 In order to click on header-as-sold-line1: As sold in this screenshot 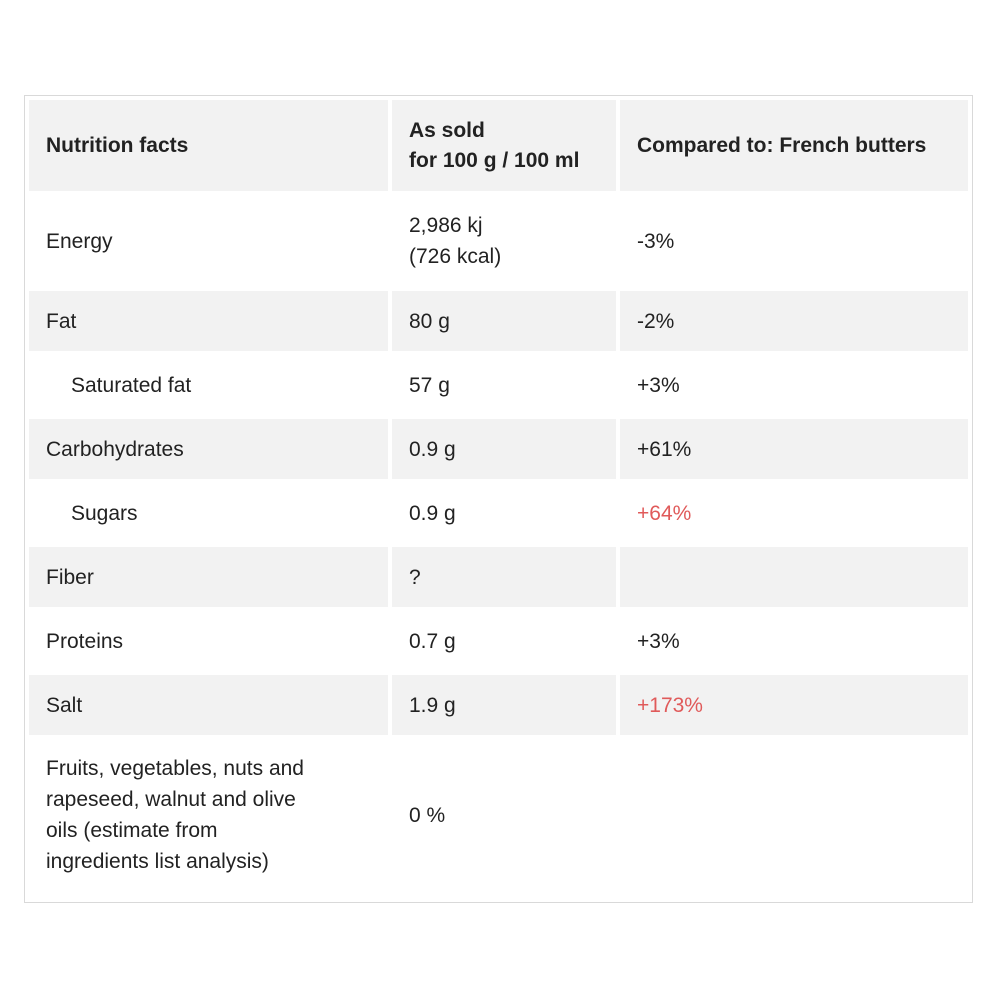, I will do `click(447, 130)`.